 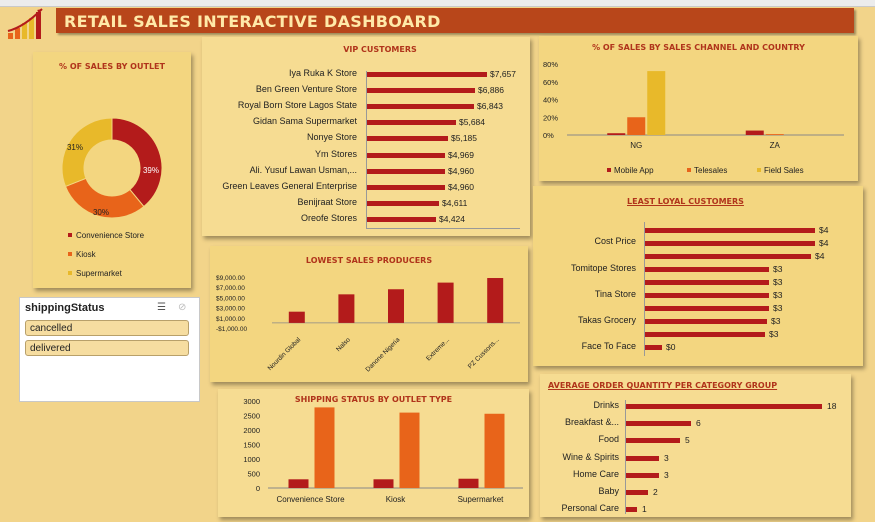 I want to click on channel-legend-label-2: Field Sales, so click(x=784, y=170).